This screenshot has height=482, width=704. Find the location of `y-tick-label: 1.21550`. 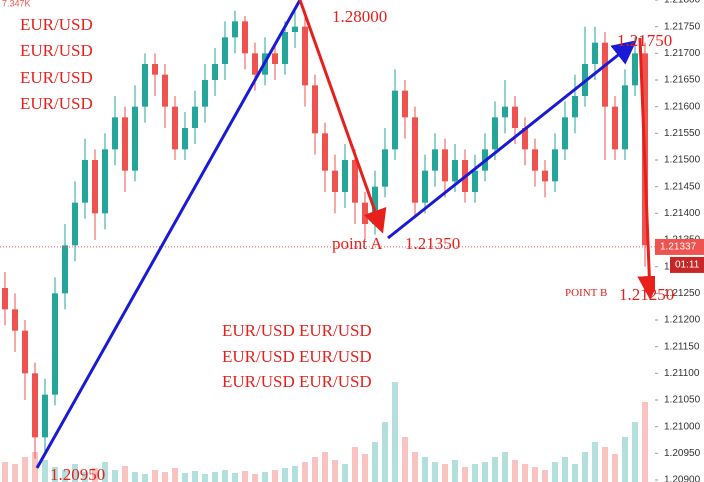

y-tick-label: 1.21550 is located at coordinates (682, 133).